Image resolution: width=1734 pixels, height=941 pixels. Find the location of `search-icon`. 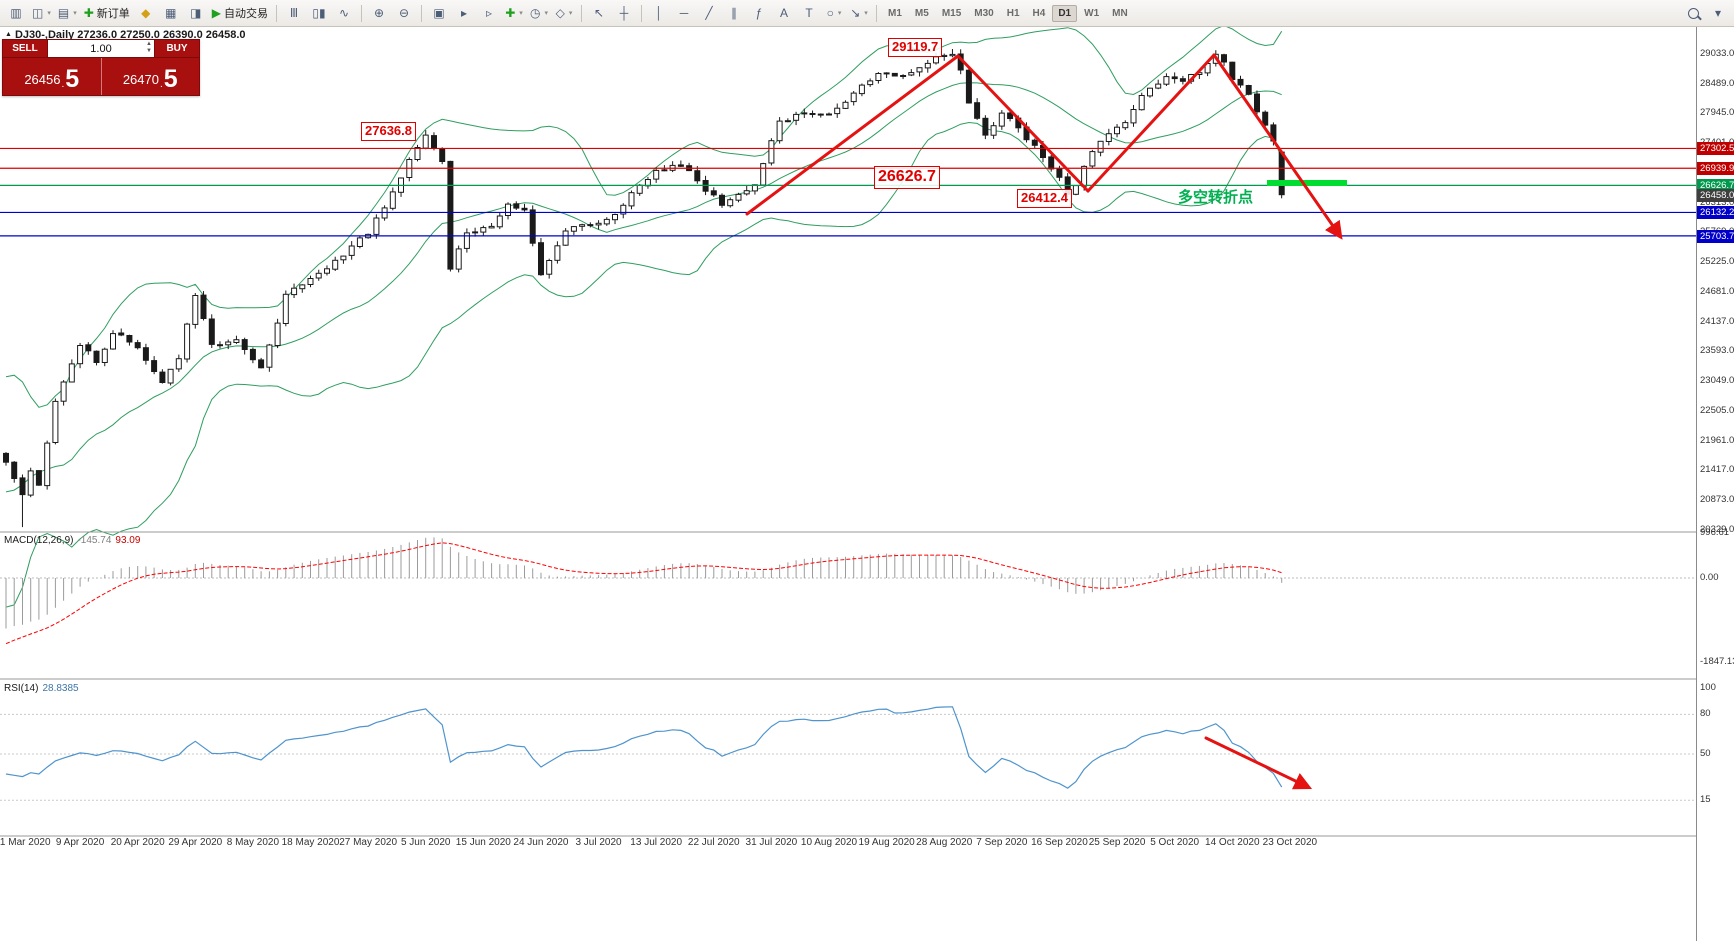

search-icon is located at coordinates (1693, 13).